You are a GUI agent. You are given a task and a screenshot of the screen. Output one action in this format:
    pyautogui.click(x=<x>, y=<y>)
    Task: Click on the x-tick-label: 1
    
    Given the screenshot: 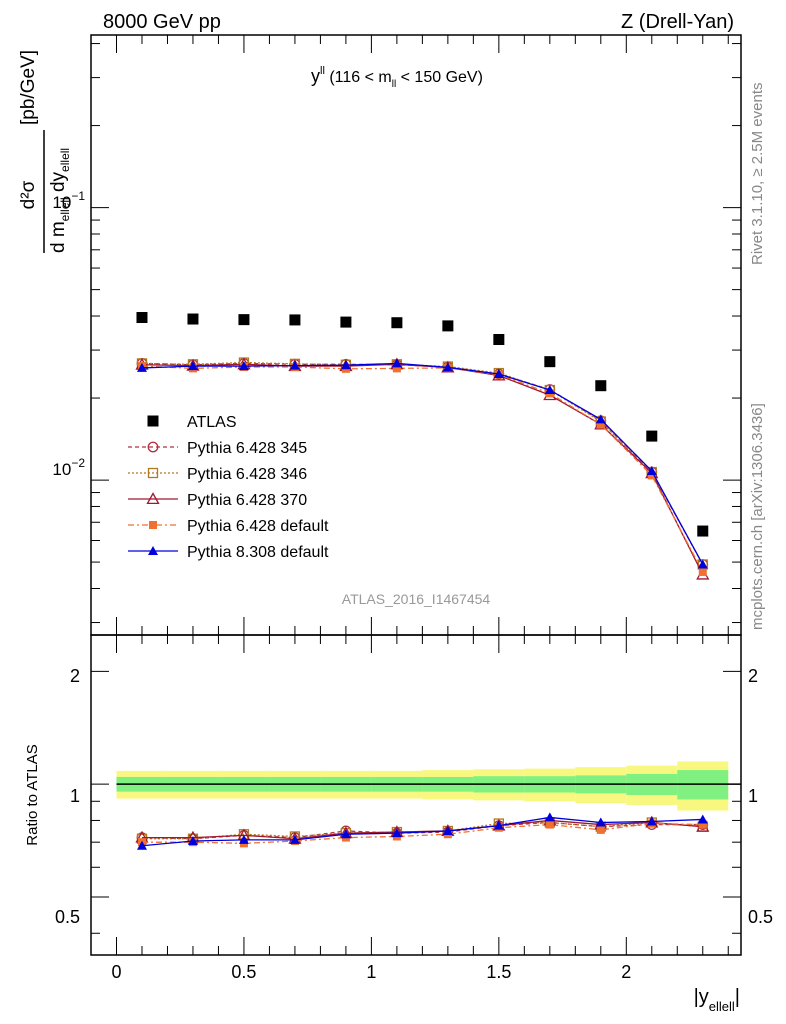 What is the action you would take?
    pyautogui.click(x=371, y=972)
    